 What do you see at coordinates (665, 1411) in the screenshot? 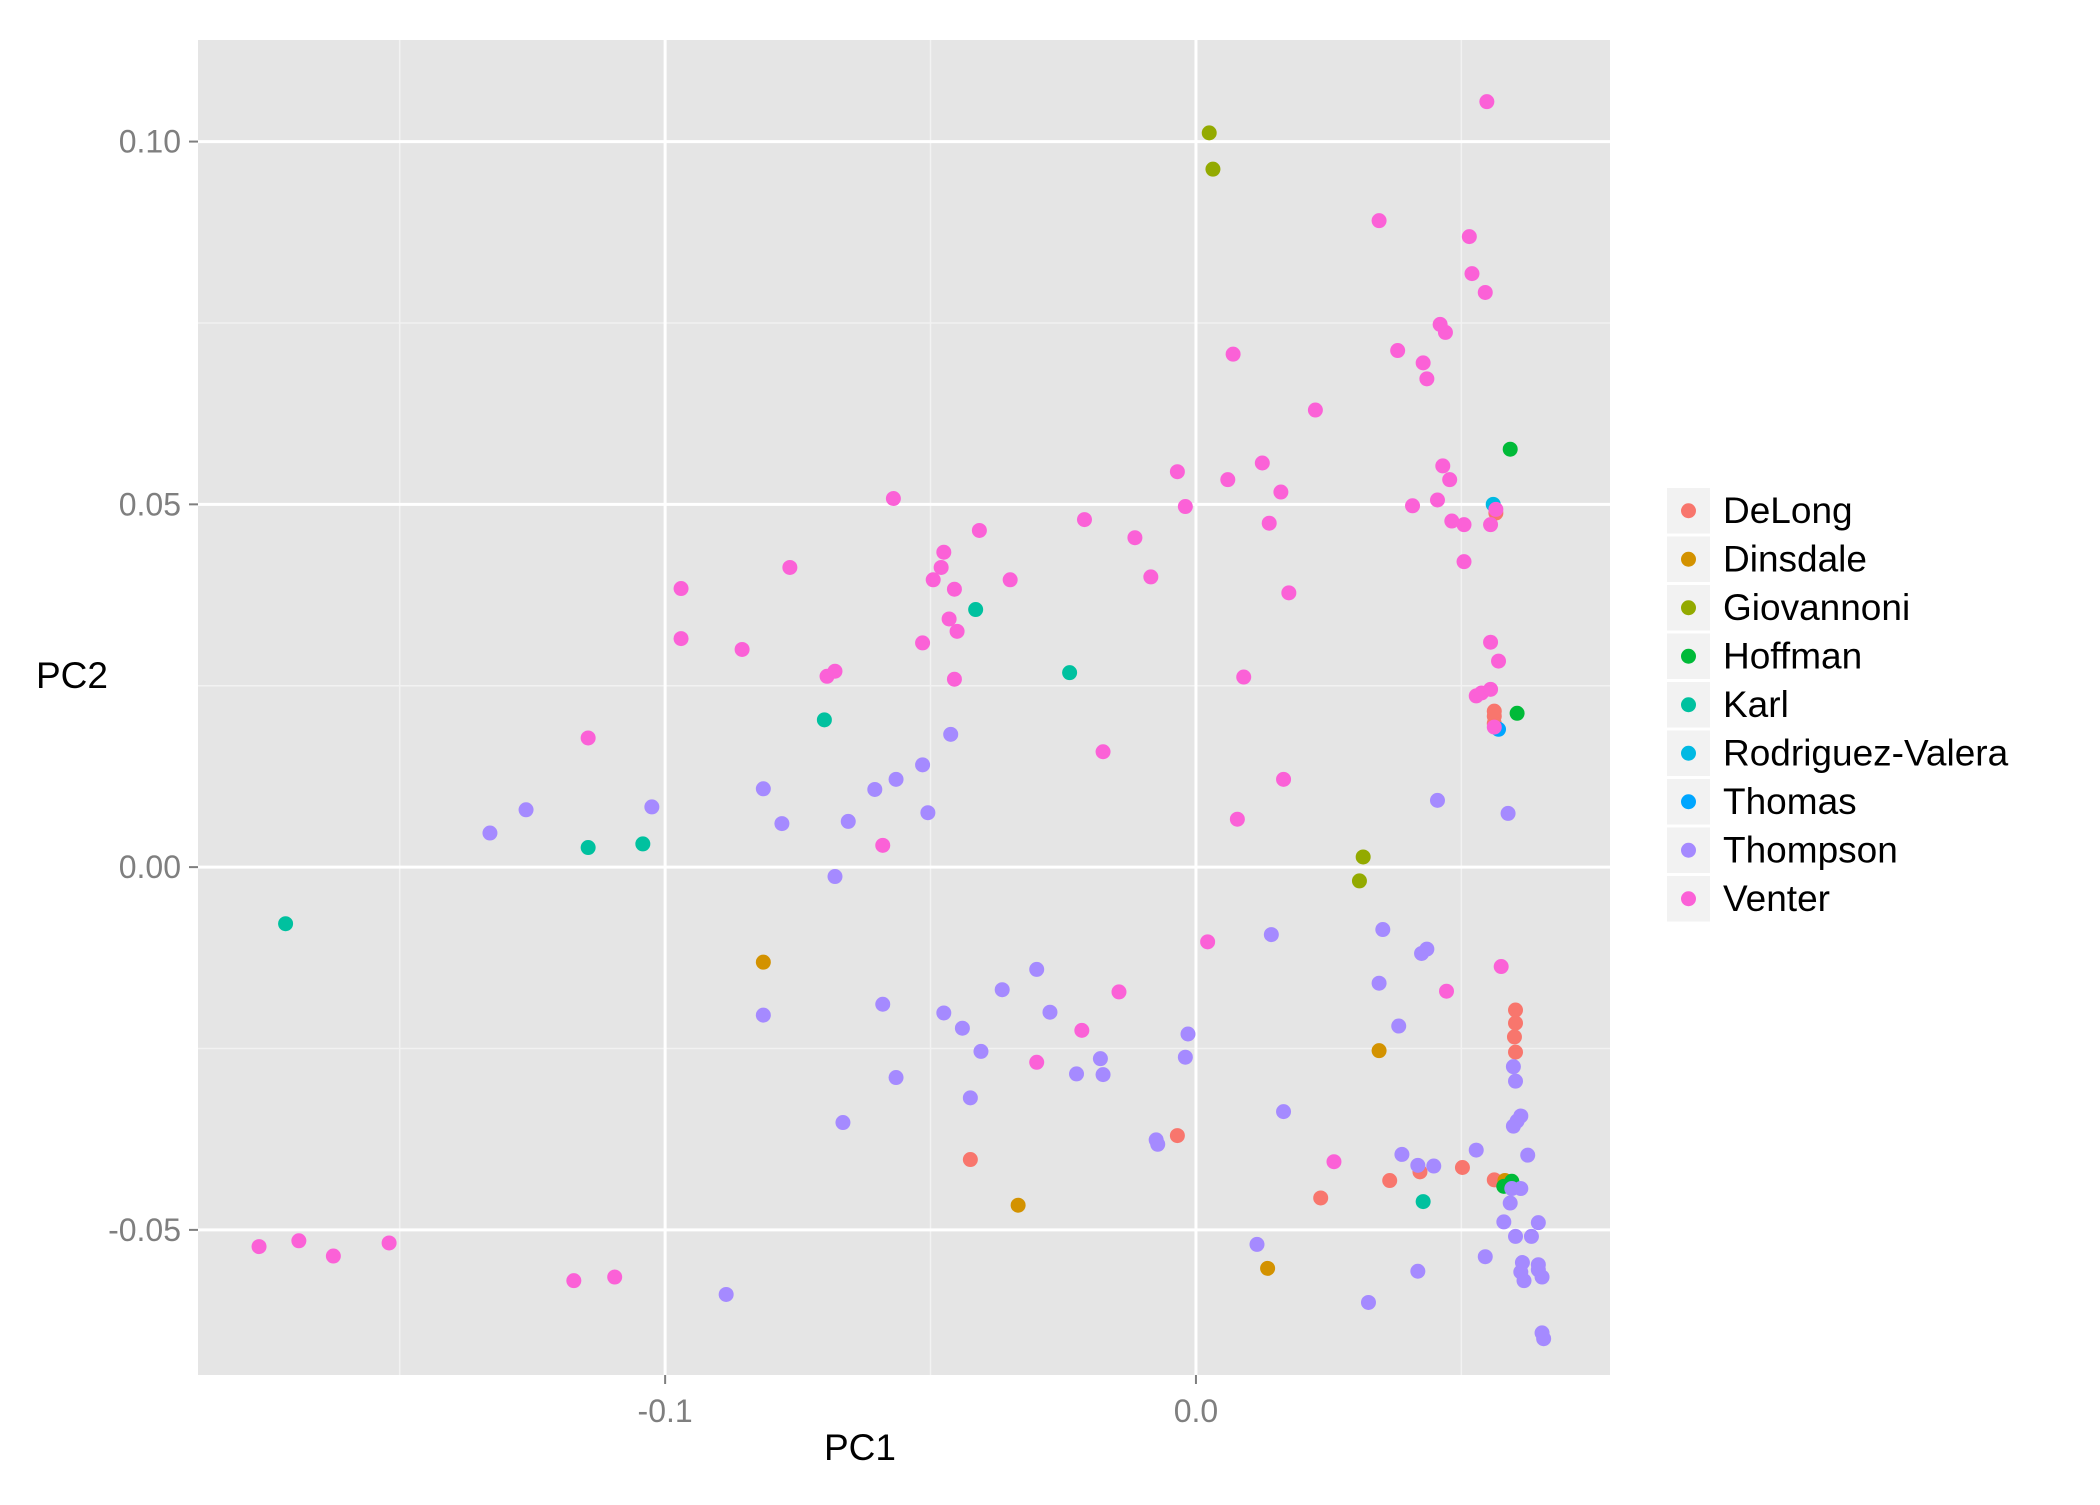
I see `x-tick-label: -0.1` at bounding box center [665, 1411].